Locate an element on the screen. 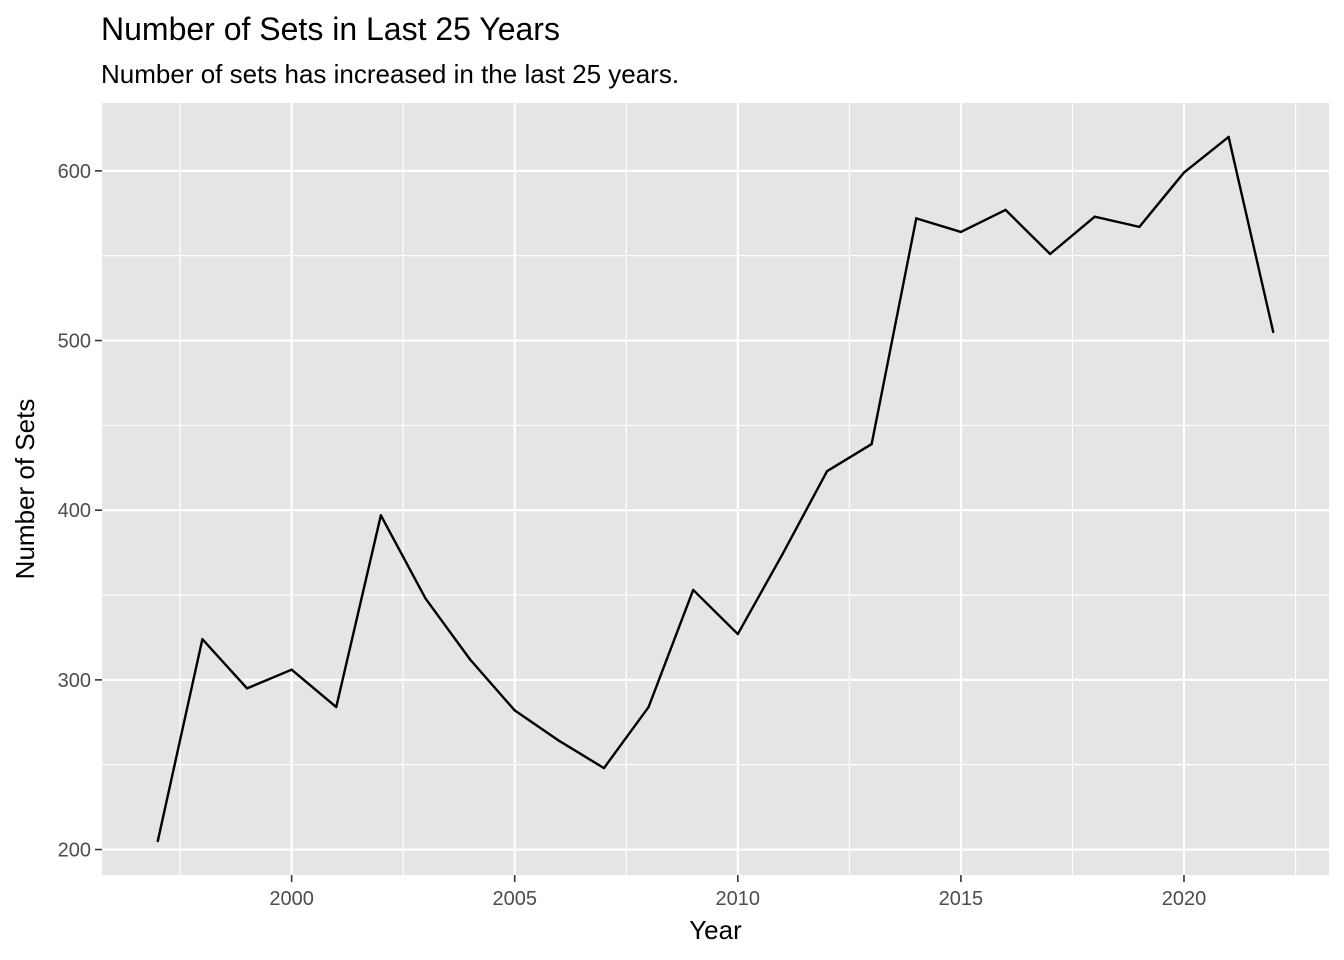 The width and height of the screenshot is (1344, 960). x-axis: 2000 2005 2010 2015 2020 is located at coordinates (737, 892).